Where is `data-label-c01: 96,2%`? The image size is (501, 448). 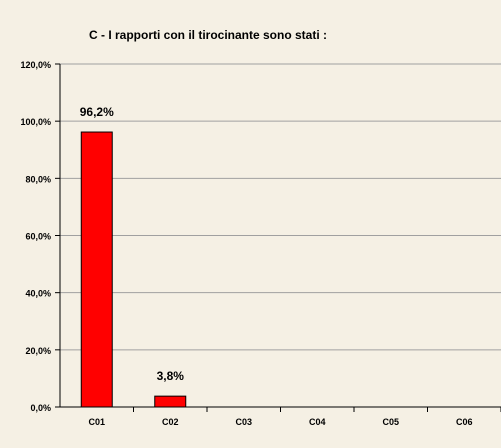
data-label-c01: 96,2% is located at coordinates (97, 112).